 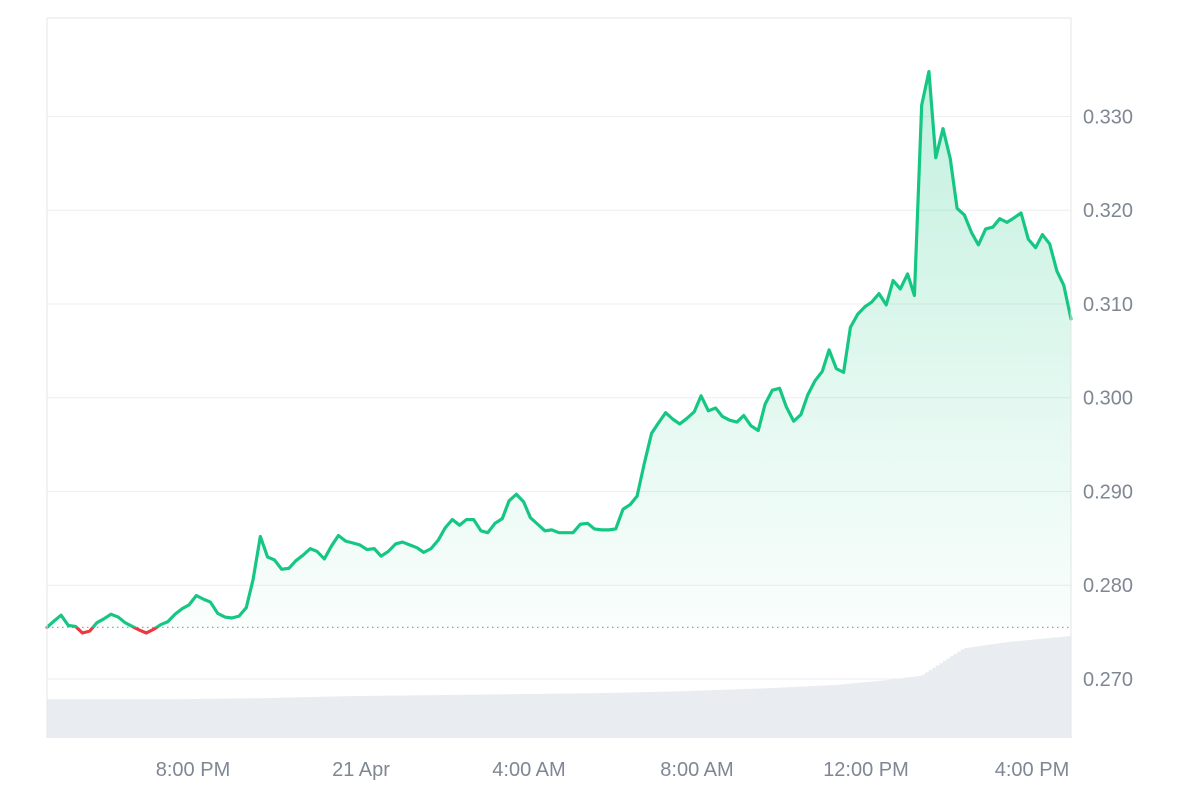 What do you see at coordinates (1108, 305) in the screenshot?
I see `y-tick-label: 0.310` at bounding box center [1108, 305].